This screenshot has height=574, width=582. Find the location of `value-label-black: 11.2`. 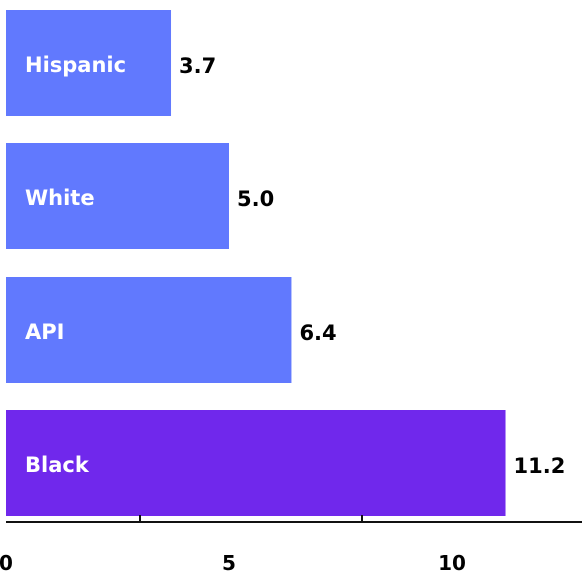

value-label-black: 11.2 is located at coordinates (540, 466).